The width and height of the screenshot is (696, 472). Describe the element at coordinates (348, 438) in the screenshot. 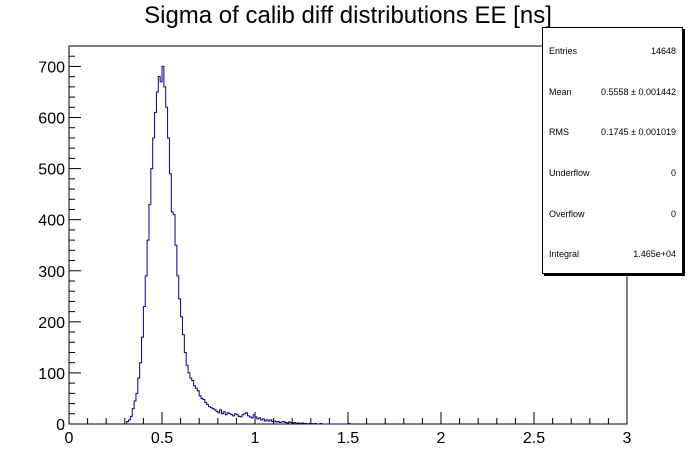

I see `x-tick-label: 1.5` at that location.